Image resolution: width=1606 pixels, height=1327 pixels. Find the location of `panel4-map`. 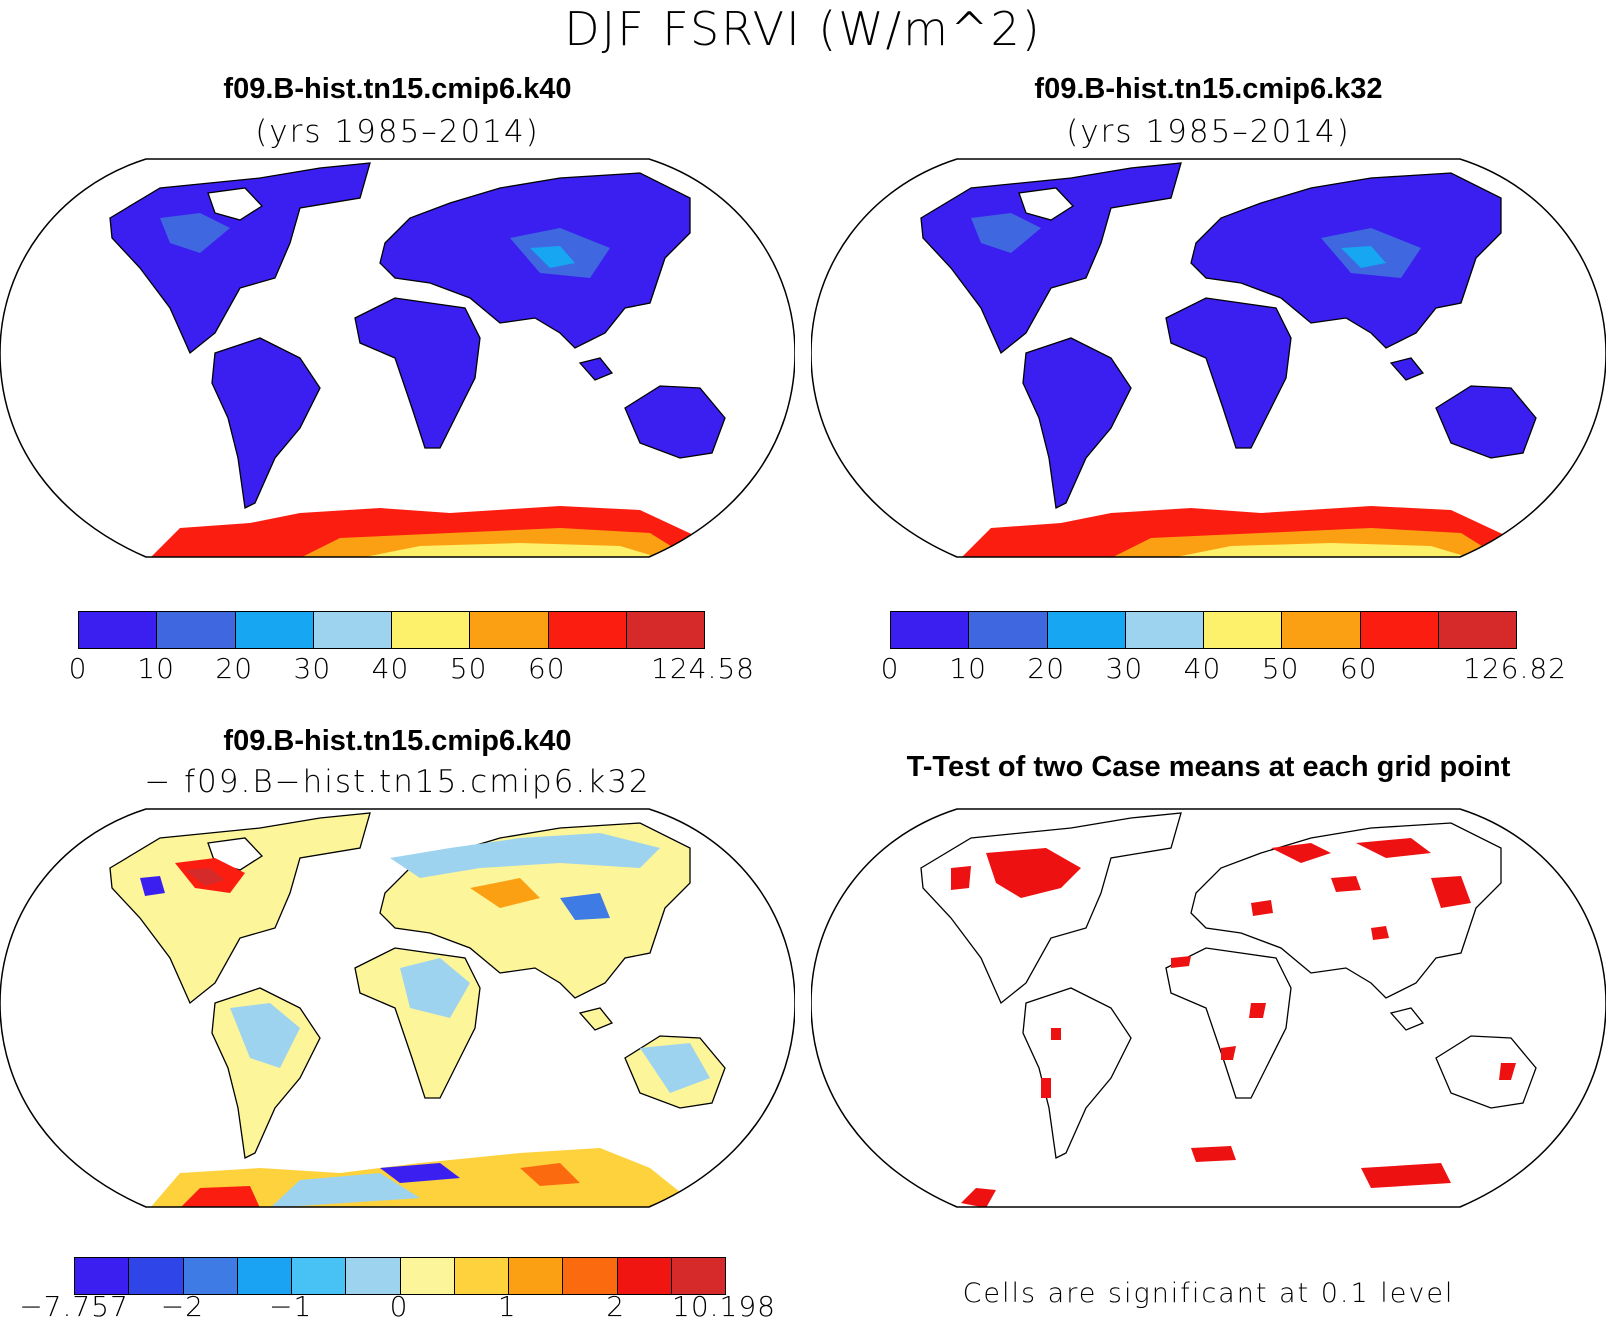

panel4-map is located at coordinates (1208, 1008).